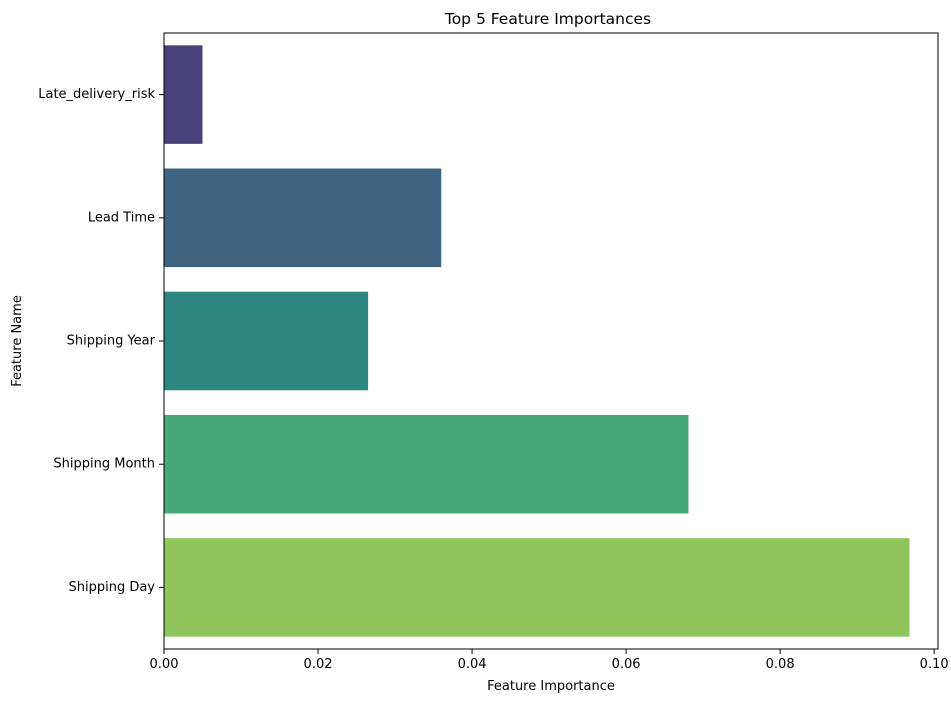 Image resolution: width=951 pixels, height=701 pixels. I want to click on bar-shipping-month, so click(426, 464).